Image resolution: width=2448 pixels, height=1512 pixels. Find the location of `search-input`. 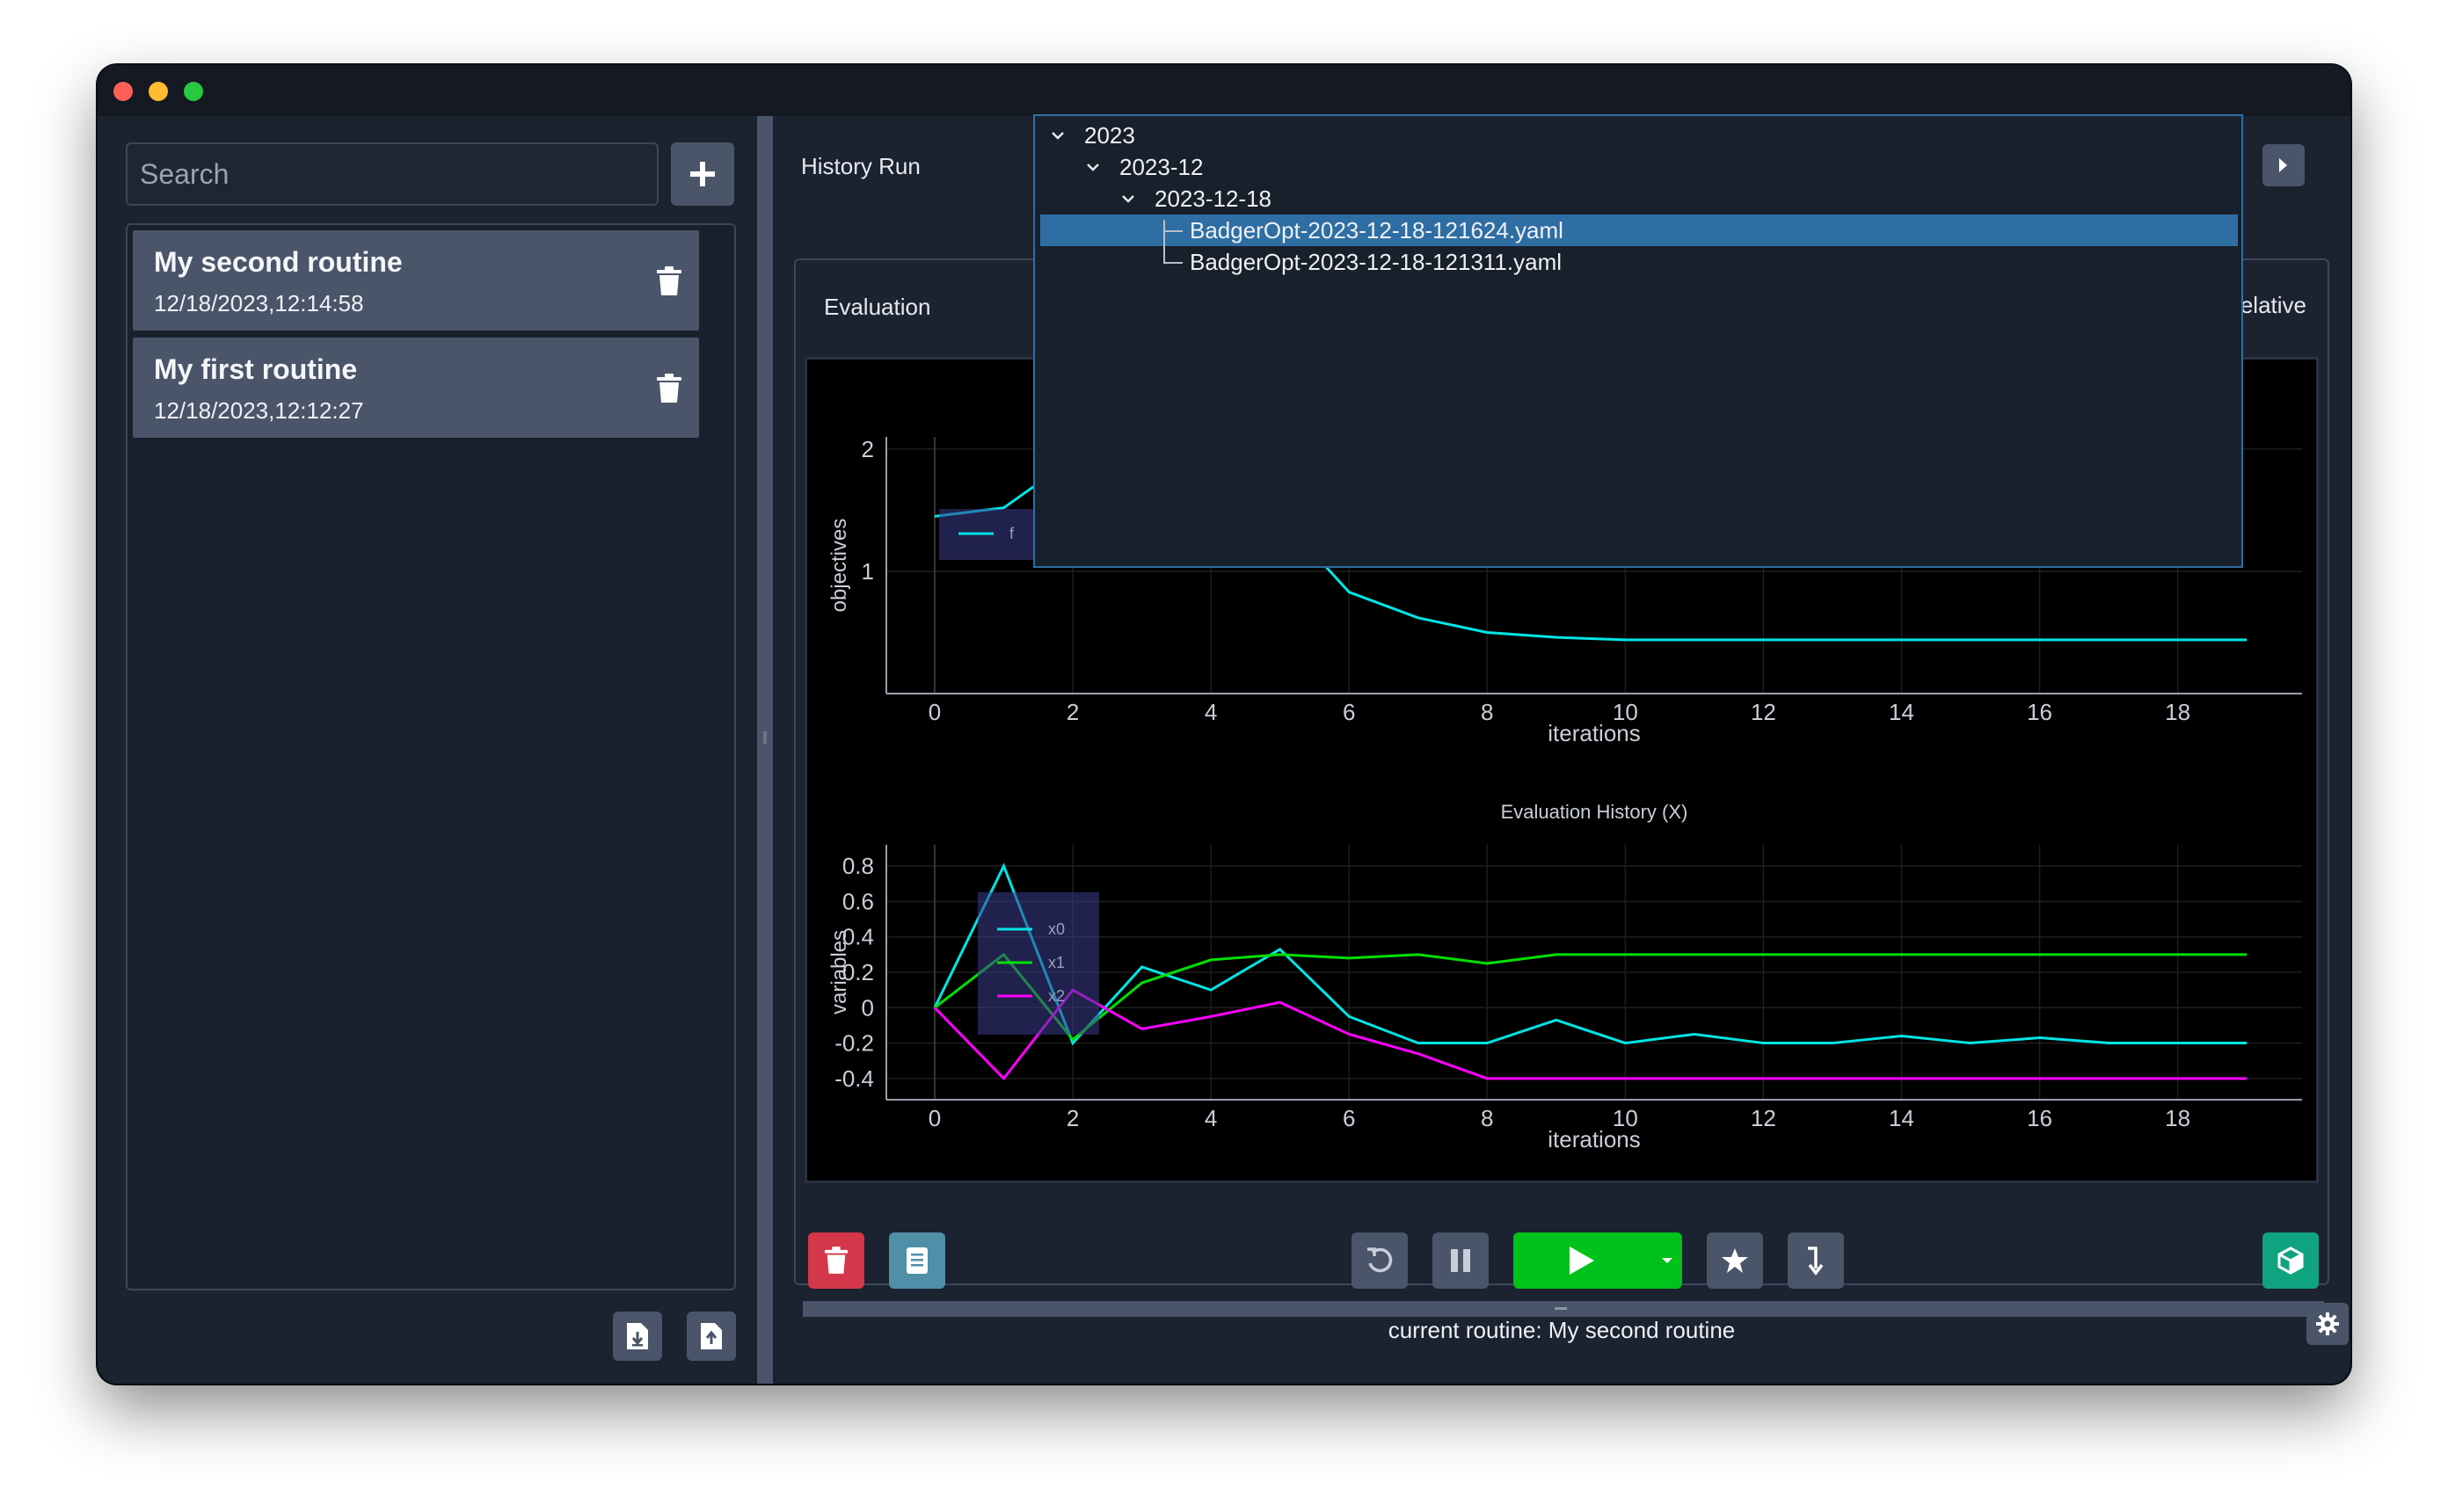

search-input is located at coordinates (392, 174).